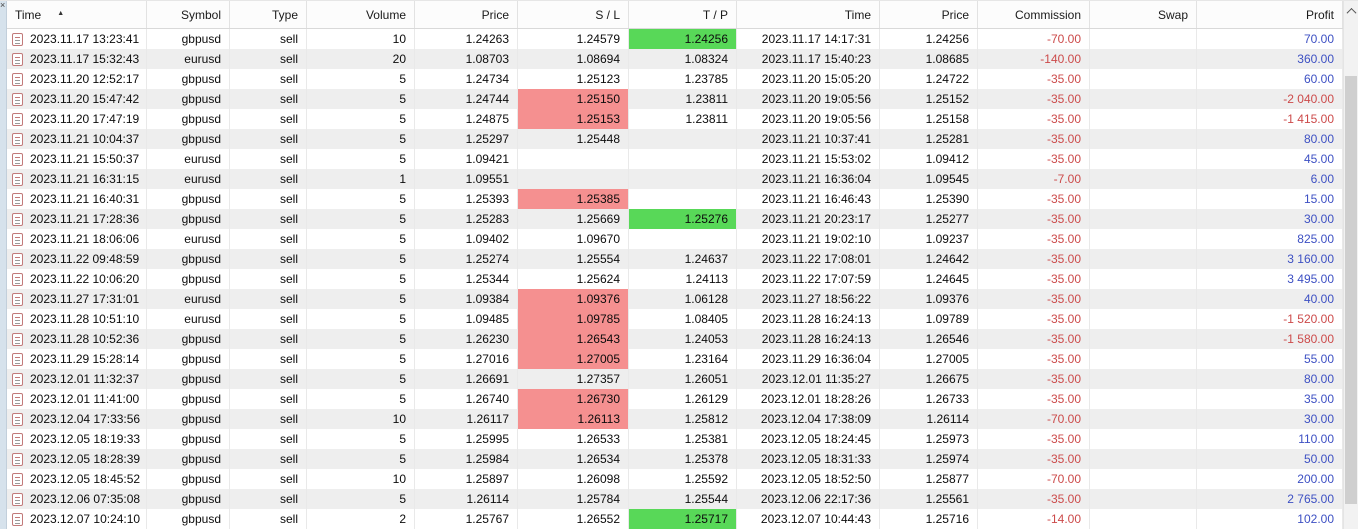 The image size is (1358, 529). What do you see at coordinates (1308, 339) in the screenshot?
I see `cell-value: -1 580.00` at bounding box center [1308, 339].